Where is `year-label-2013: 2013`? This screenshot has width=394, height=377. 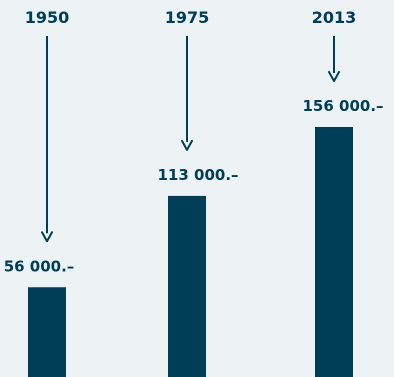
year-label-2013: 2013 is located at coordinates (334, 17).